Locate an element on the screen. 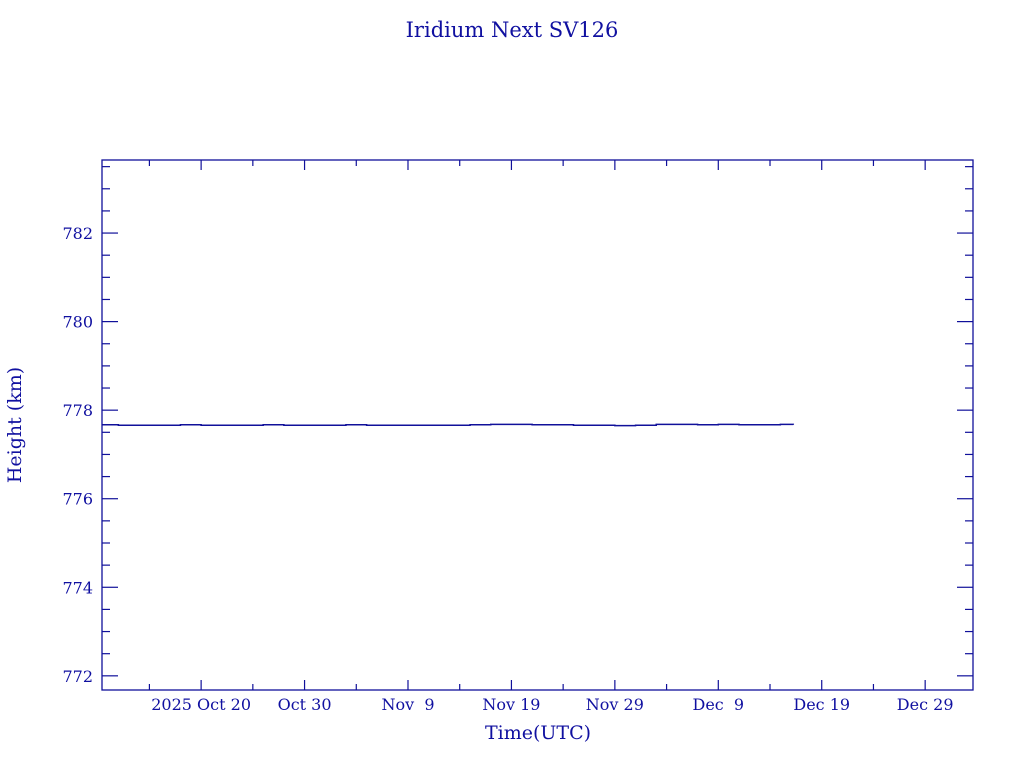  x-tick-label: Nov 19 is located at coordinates (511, 704).